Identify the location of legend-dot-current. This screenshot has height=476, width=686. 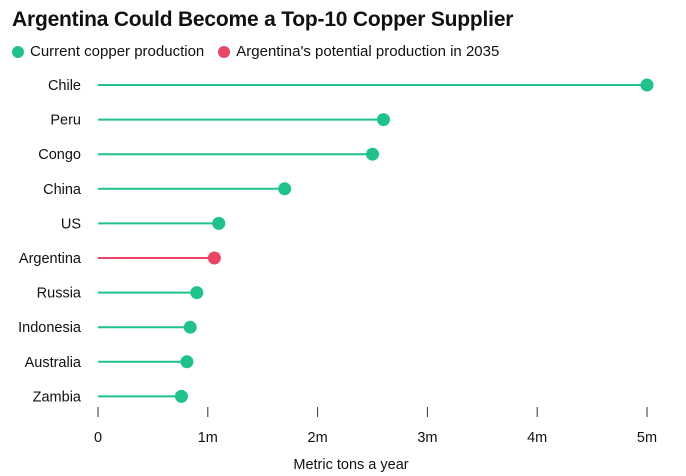
(18, 51).